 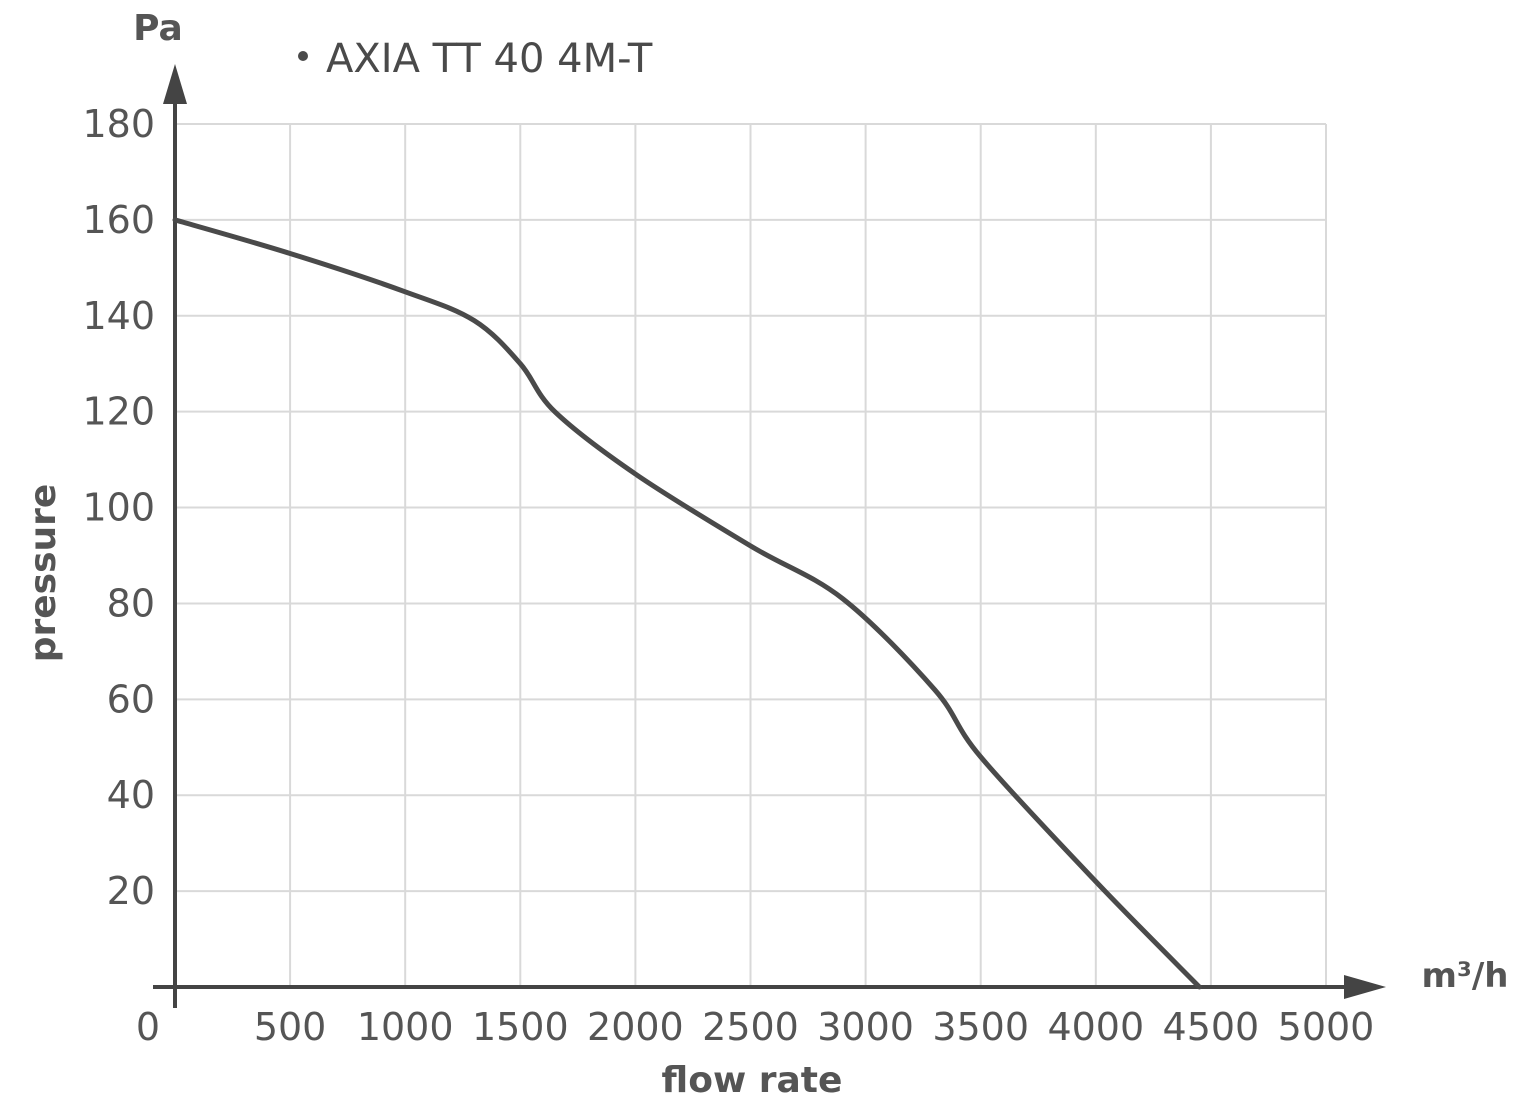 I want to click on x-unit-label: m³/h, so click(x=1465, y=976).